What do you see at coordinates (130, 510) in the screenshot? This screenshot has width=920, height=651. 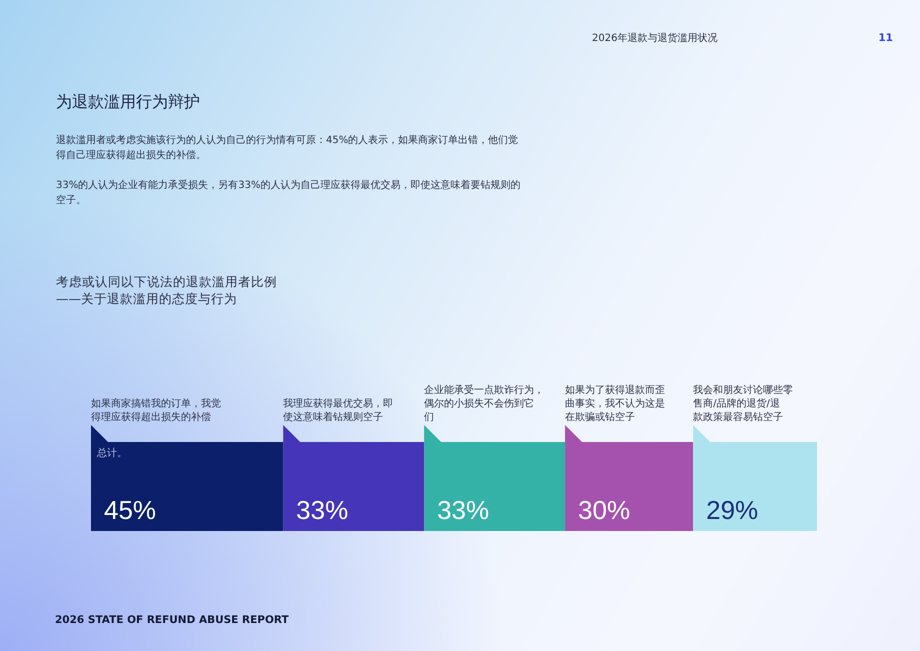 I see `data-label: 45%` at bounding box center [130, 510].